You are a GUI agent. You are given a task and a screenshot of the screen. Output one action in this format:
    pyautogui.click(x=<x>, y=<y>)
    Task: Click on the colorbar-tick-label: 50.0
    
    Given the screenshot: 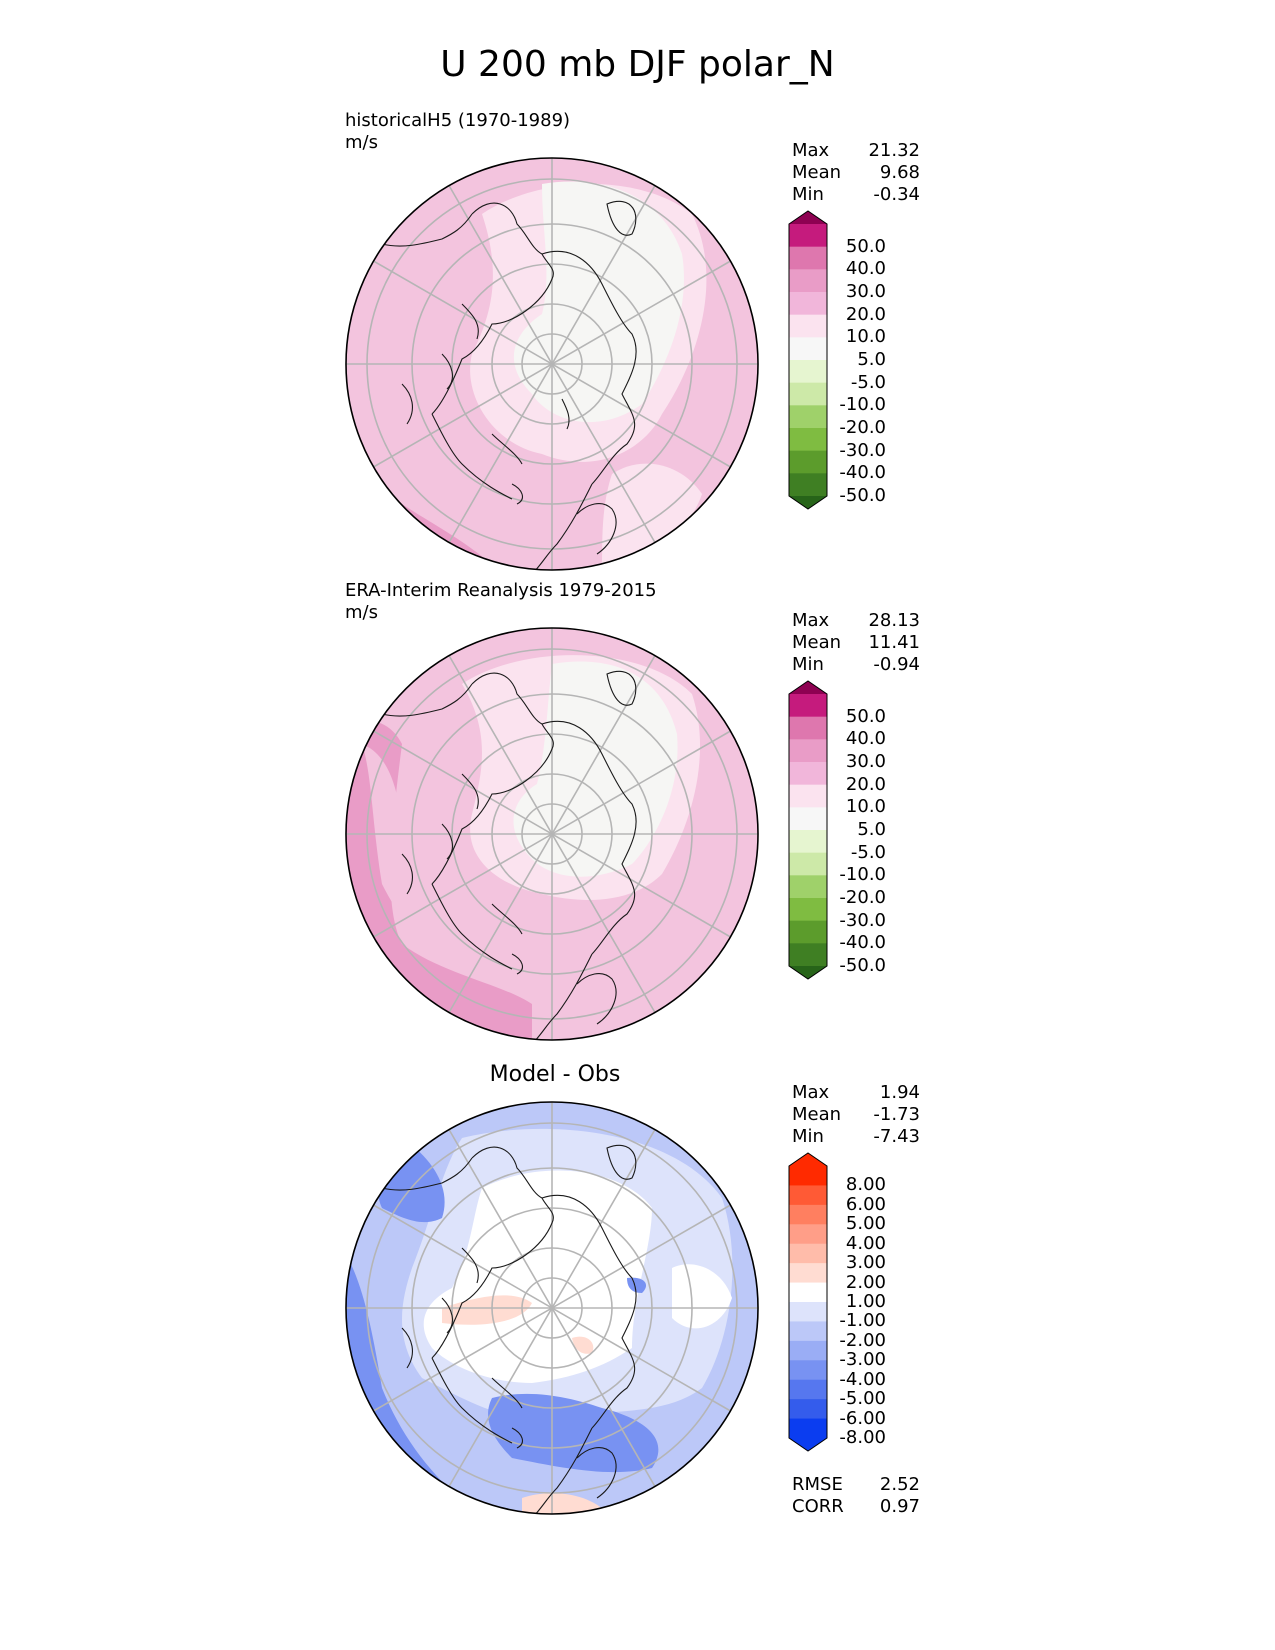 What is the action you would take?
    pyautogui.click(x=865, y=246)
    